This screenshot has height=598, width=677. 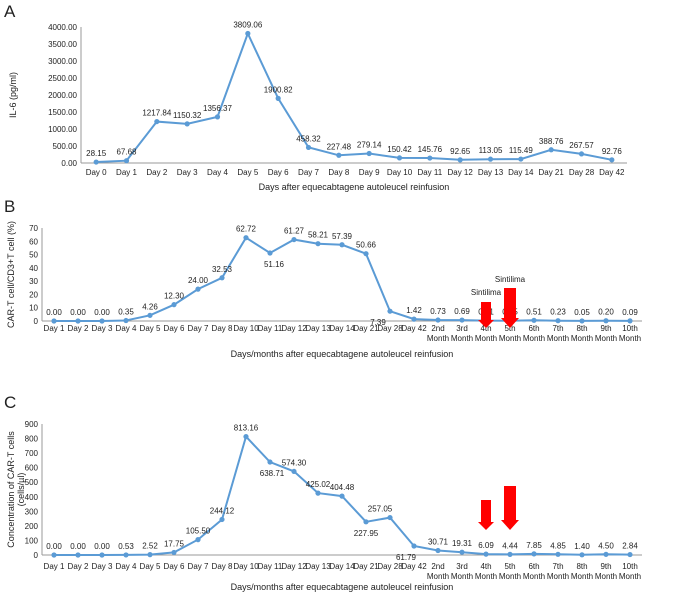 What do you see at coordinates (308, 172) in the screenshot?
I see `x-tick-label: Day 7` at bounding box center [308, 172].